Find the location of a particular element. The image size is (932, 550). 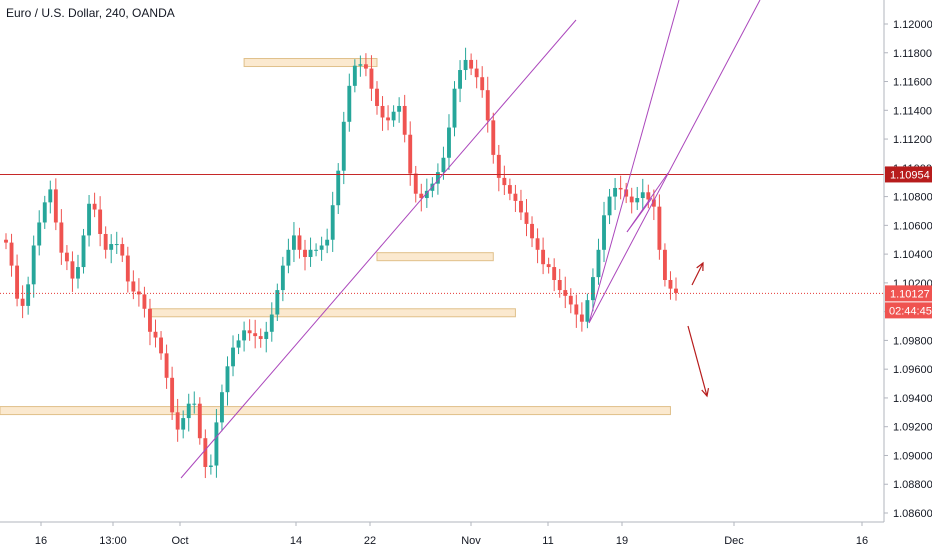

price-tick-label: 1.11400 is located at coordinates (912, 111).